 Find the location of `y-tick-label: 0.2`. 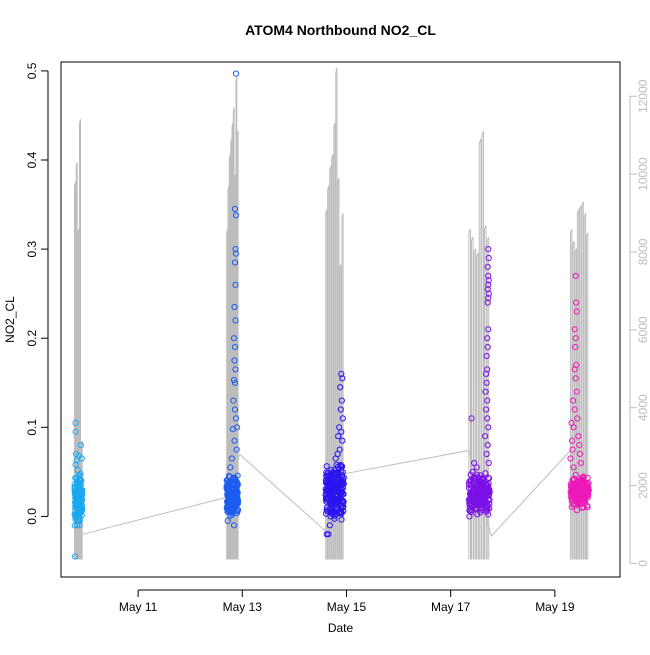

y-tick-label: 0.2 is located at coordinates (32, 338).